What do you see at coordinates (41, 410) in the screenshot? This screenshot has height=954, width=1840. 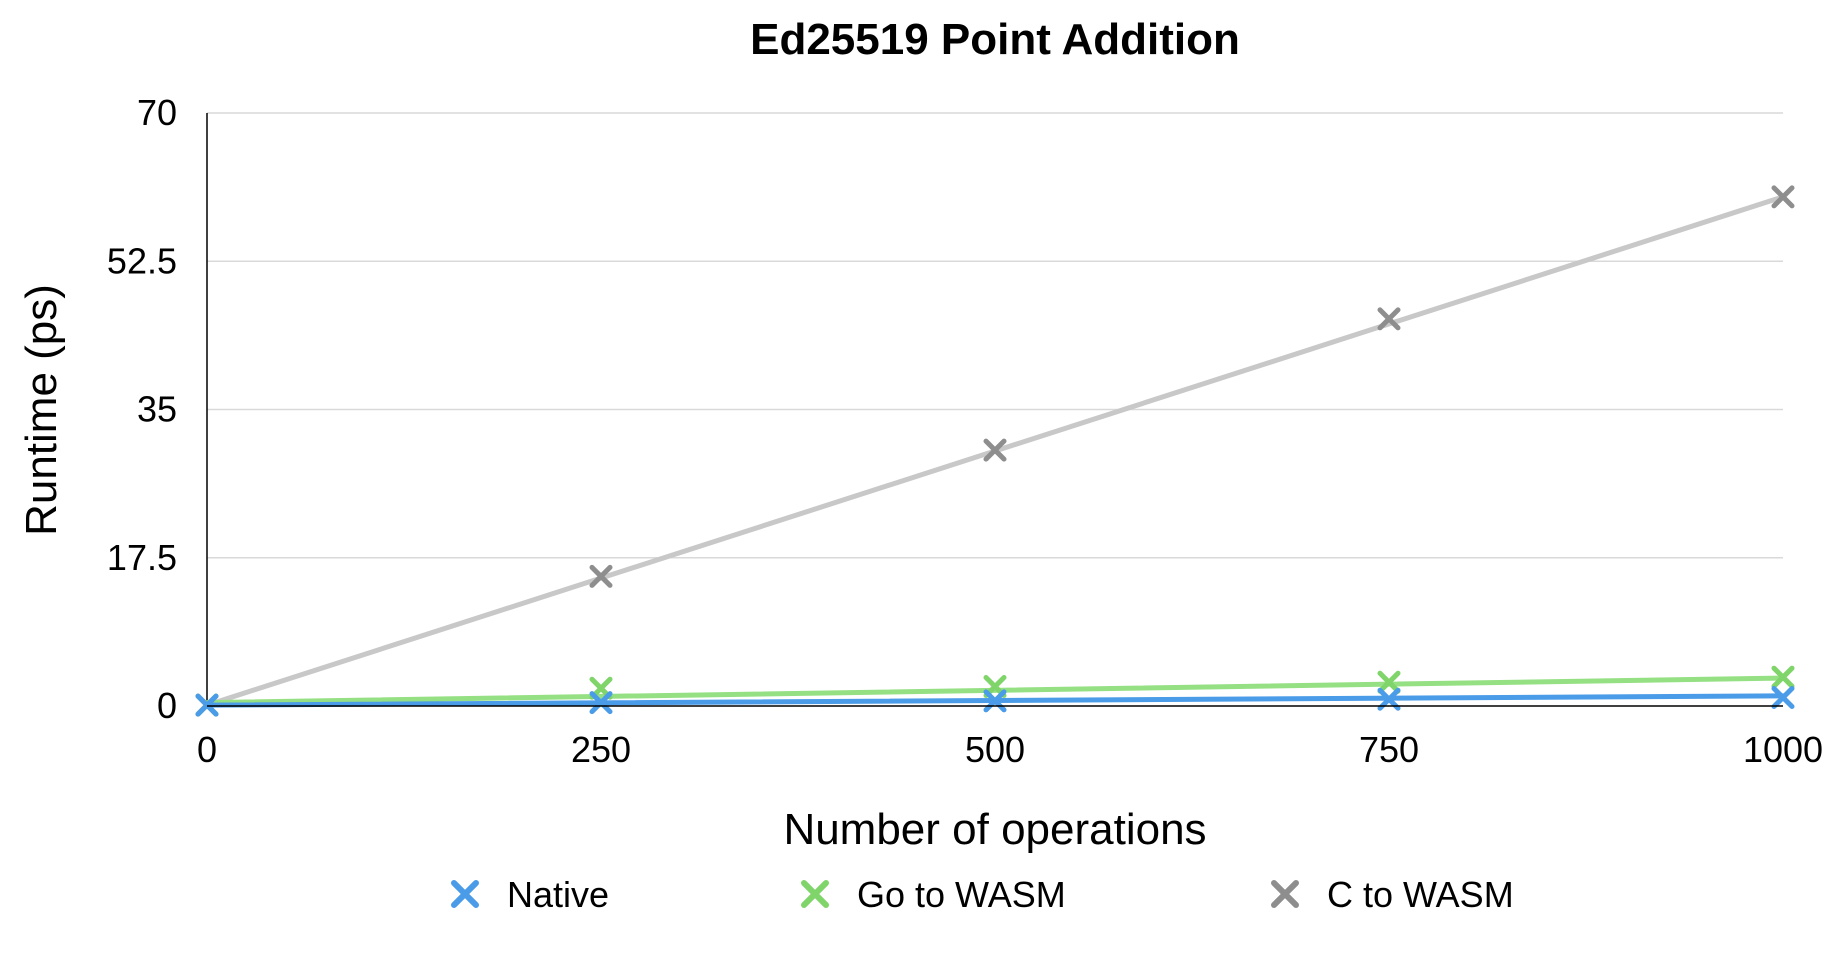 I see `y-axis-title: Runtime (ps)` at bounding box center [41, 410].